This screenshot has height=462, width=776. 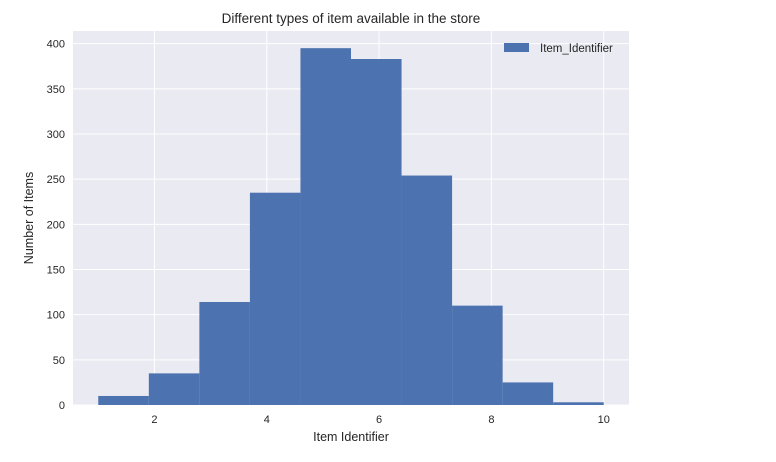 What do you see at coordinates (56, 316) in the screenshot?
I see `y-tick-label: 100` at bounding box center [56, 316].